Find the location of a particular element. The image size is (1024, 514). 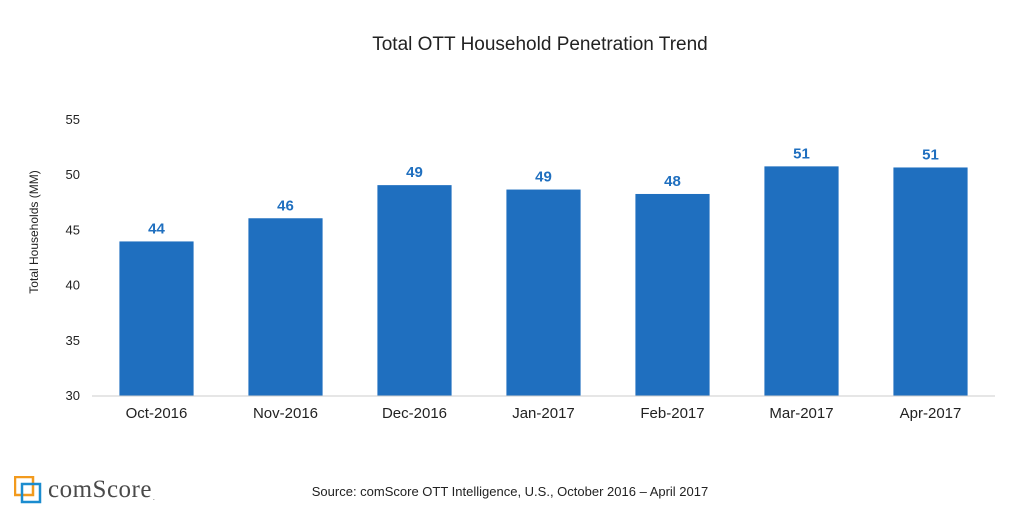

y-tick-label: 45 is located at coordinates (73, 229).